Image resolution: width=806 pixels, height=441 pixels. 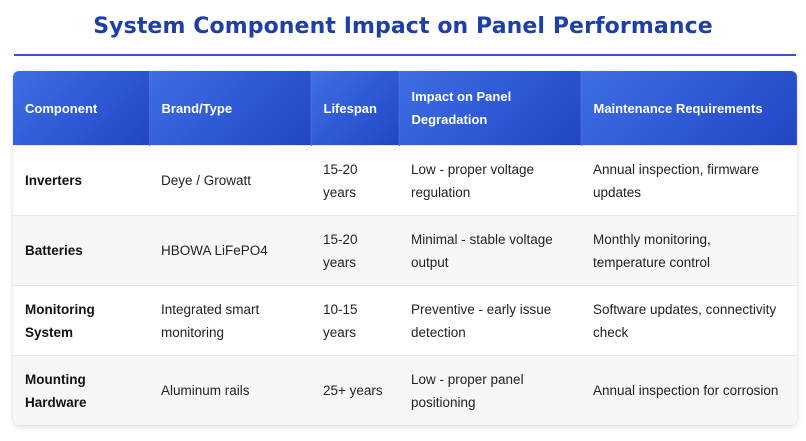 I want to click on cell-component: Mounting Hardware, so click(x=81, y=390).